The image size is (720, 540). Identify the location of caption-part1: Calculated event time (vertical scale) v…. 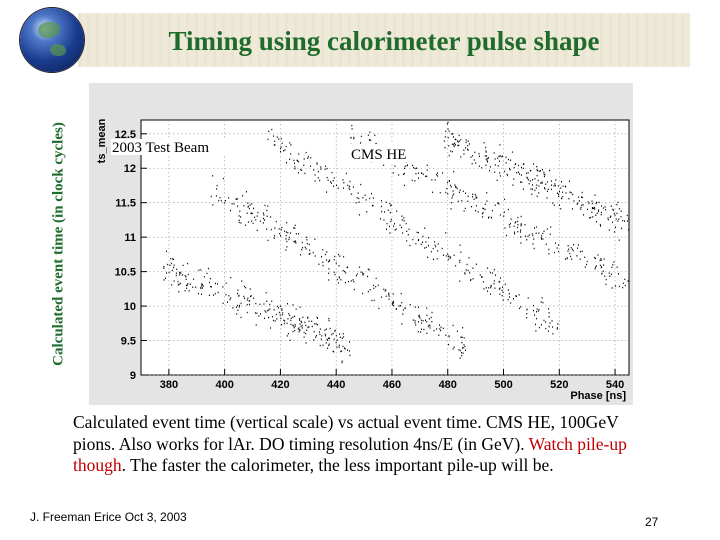
(346, 433).